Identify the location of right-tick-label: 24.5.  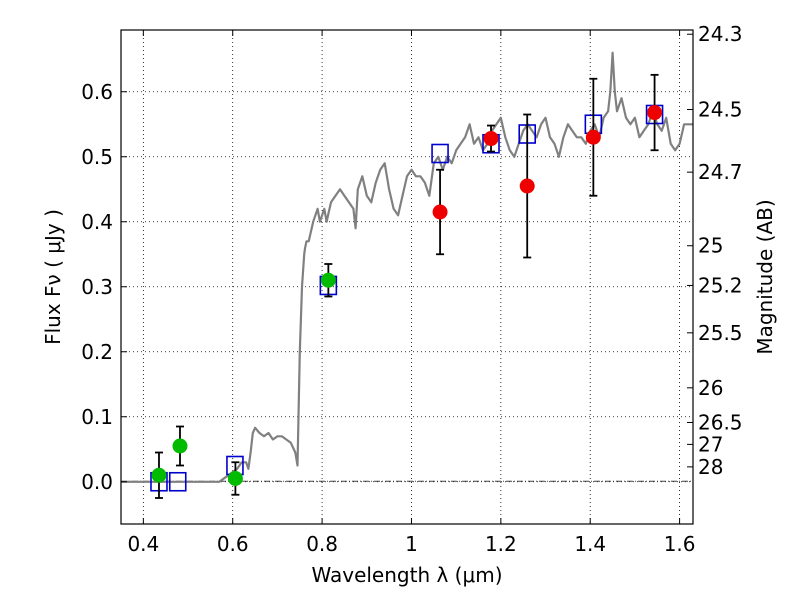
(720, 109).